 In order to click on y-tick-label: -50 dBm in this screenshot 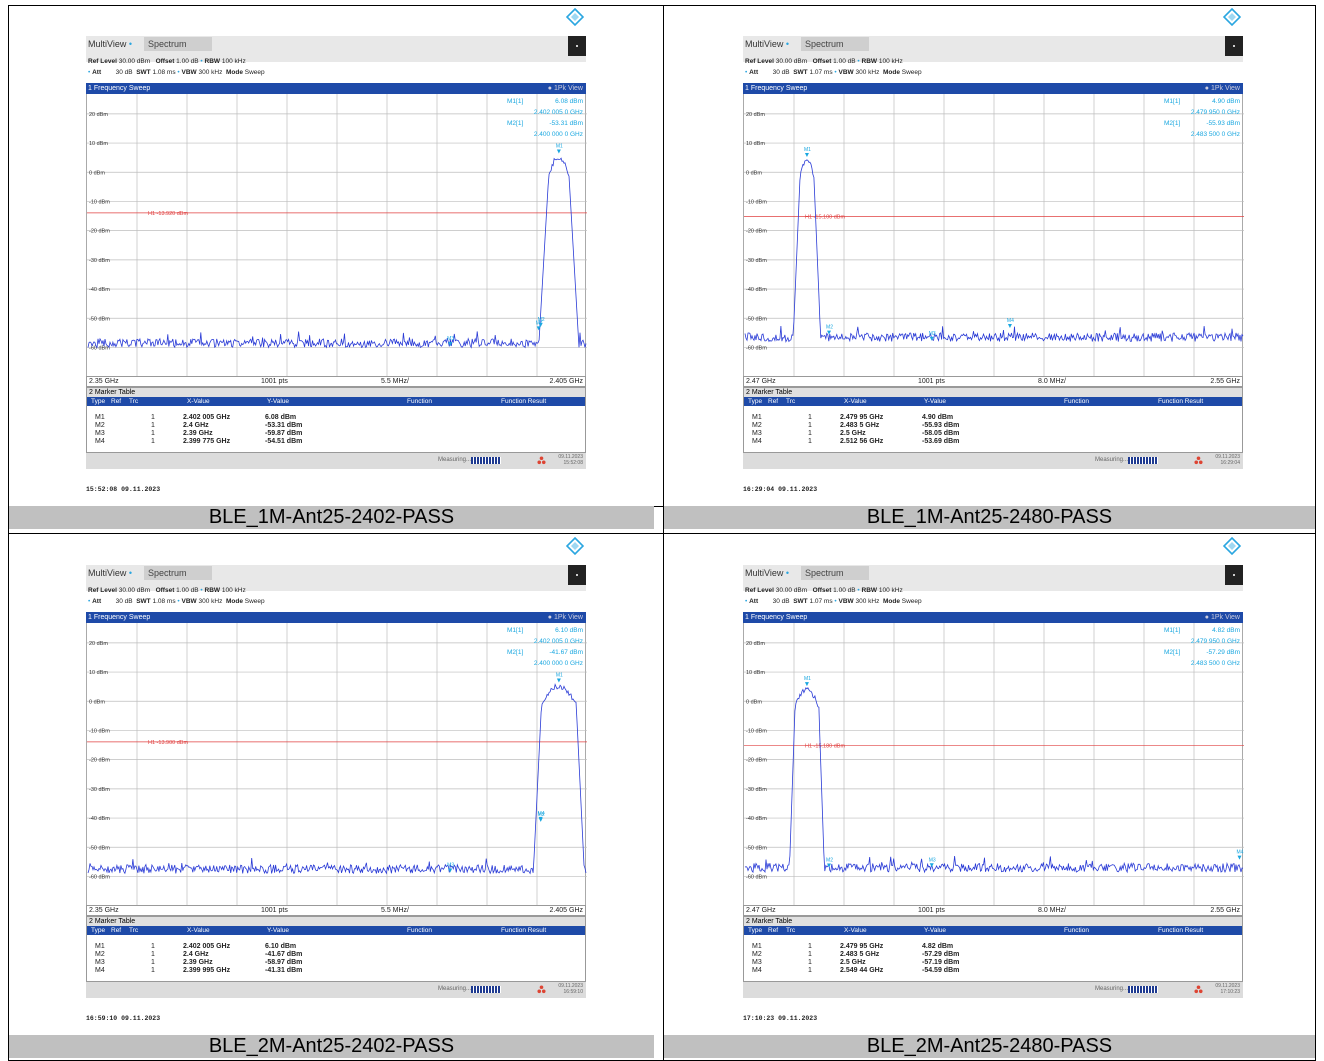, I will do `click(99, 319)`.